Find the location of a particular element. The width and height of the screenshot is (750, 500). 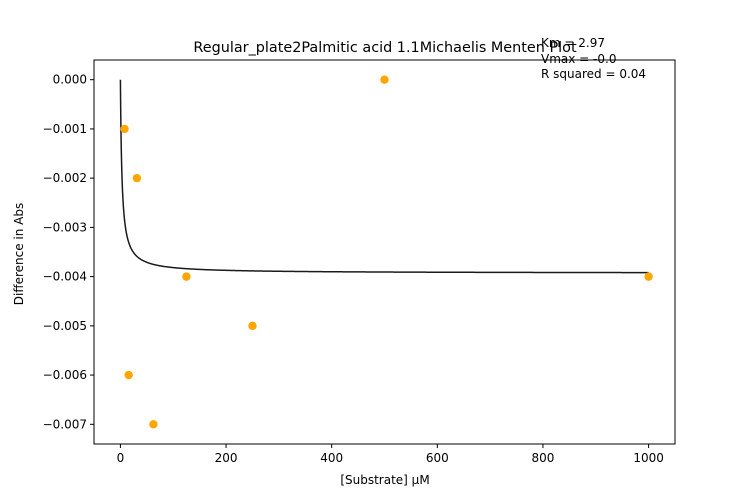

x-axis-label: [Substrate] μM is located at coordinates (384, 480).